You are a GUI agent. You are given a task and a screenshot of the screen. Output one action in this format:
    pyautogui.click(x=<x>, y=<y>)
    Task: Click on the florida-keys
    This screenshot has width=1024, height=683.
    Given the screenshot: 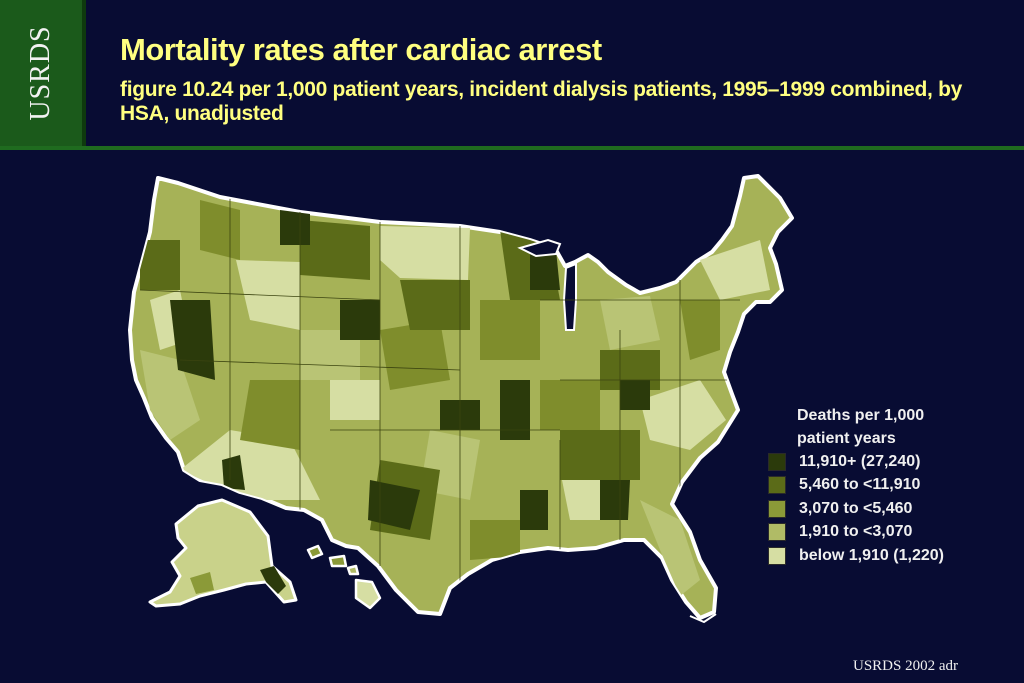 What is the action you would take?
    pyautogui.click(x=703, y=618)
    